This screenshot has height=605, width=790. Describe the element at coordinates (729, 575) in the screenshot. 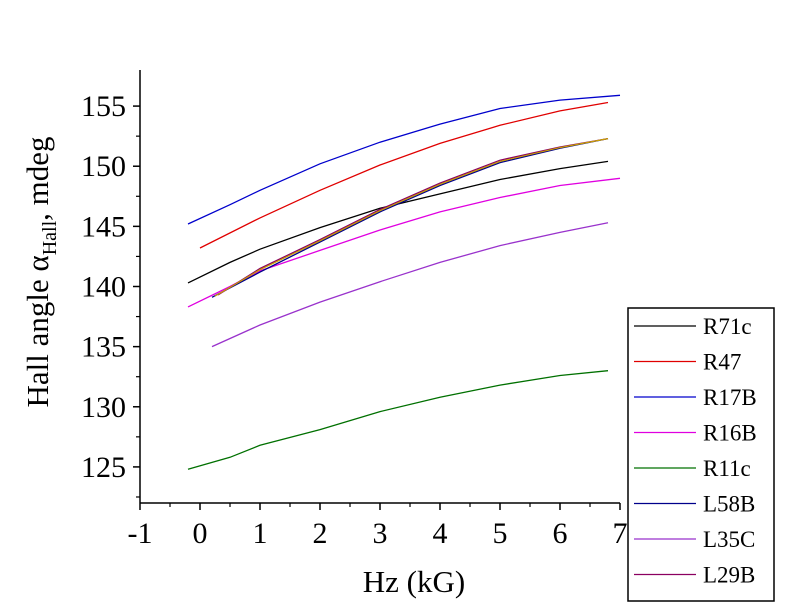

I see `legend-label-l29b: L29B` at that location.